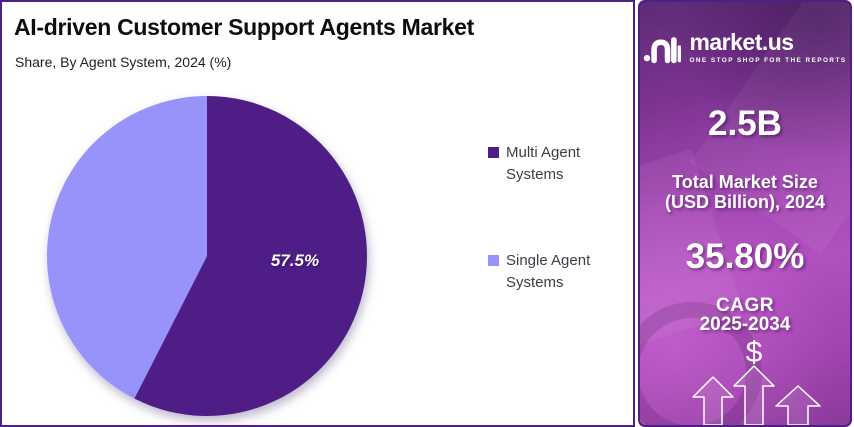  Describe the element at coordinates (493, 152) in the screenshot. I see `legend-swatch-multi-agent` at that location.